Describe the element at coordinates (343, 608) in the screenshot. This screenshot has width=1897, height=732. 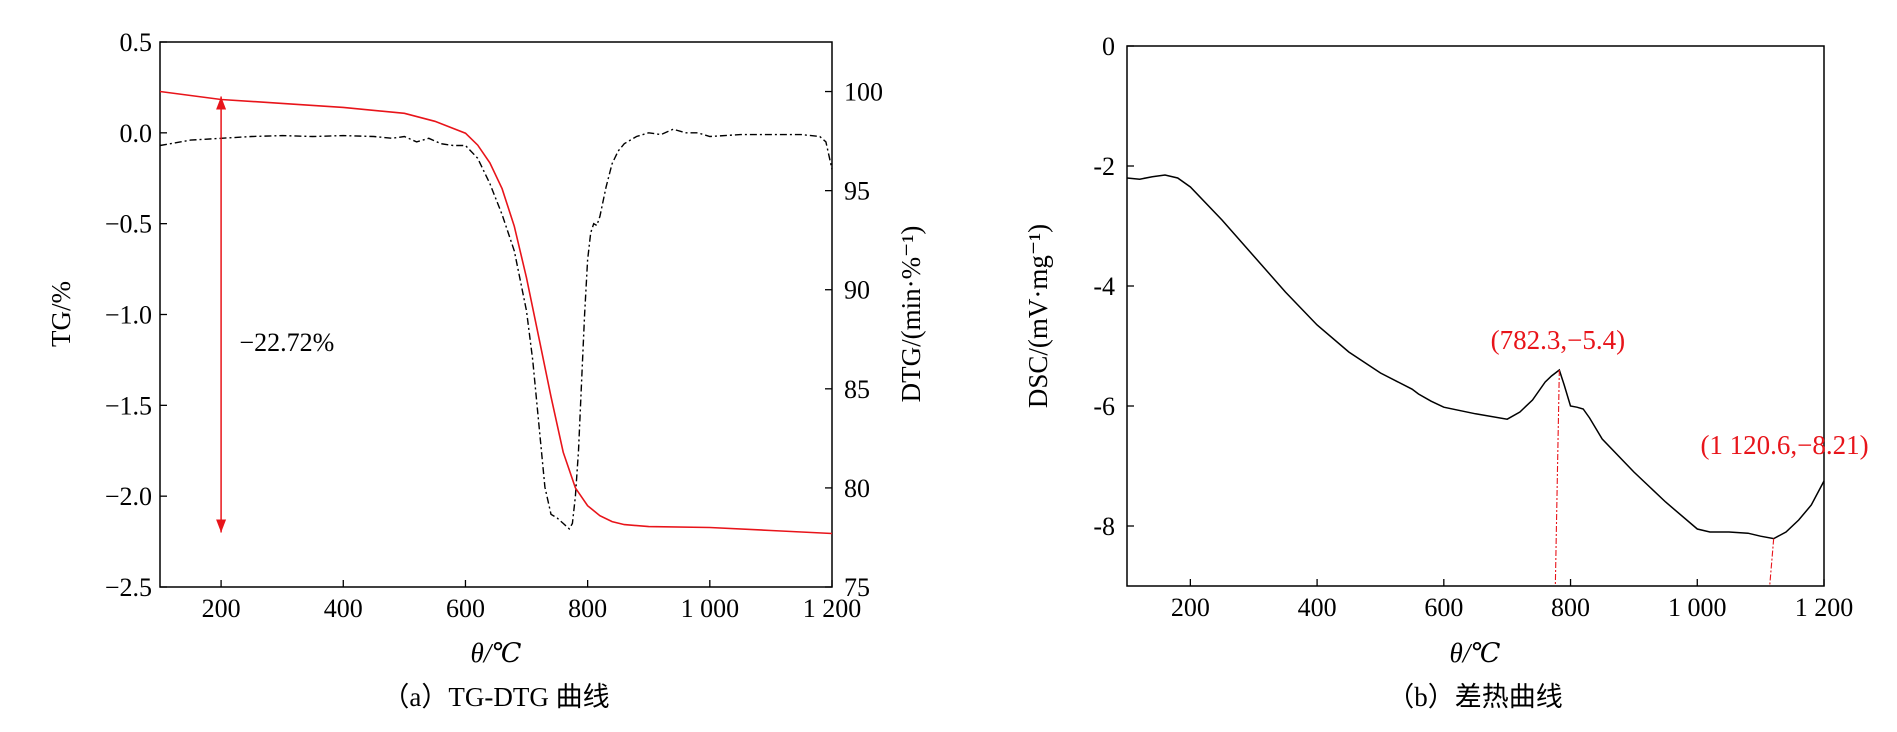
I see `x-tick-label-a: 400` at that location.